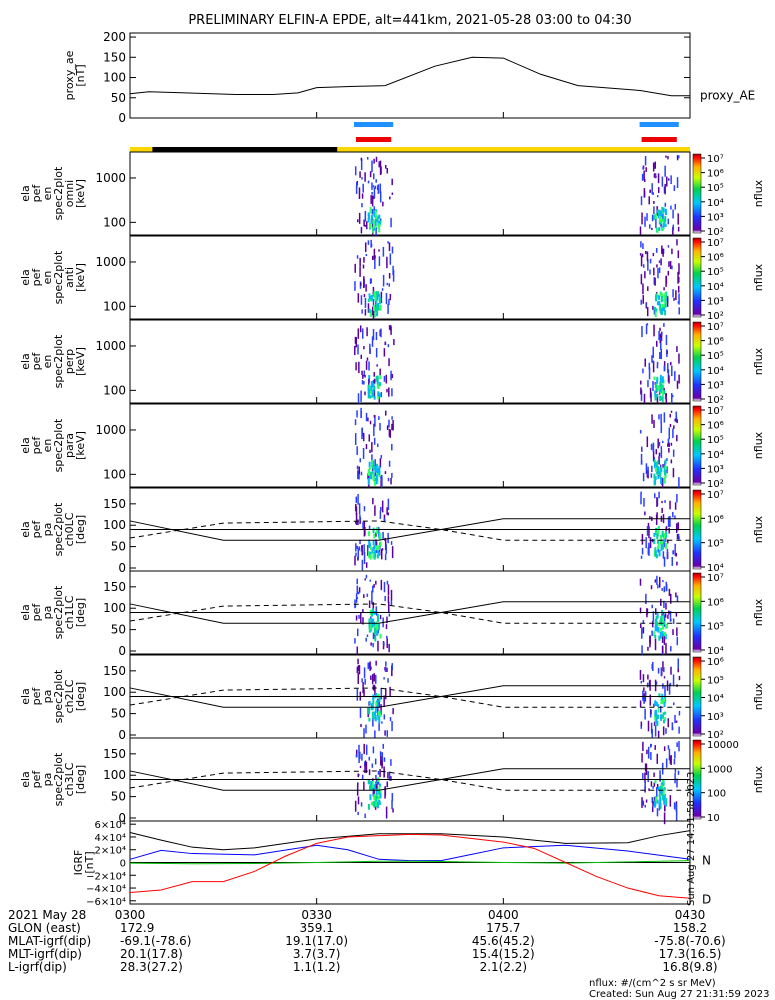 This screenshot has width=775, height=1000. Describe the element at coordinates (690, 928) in the screenshot. I see `footer-row-value: 158.2` at that location.